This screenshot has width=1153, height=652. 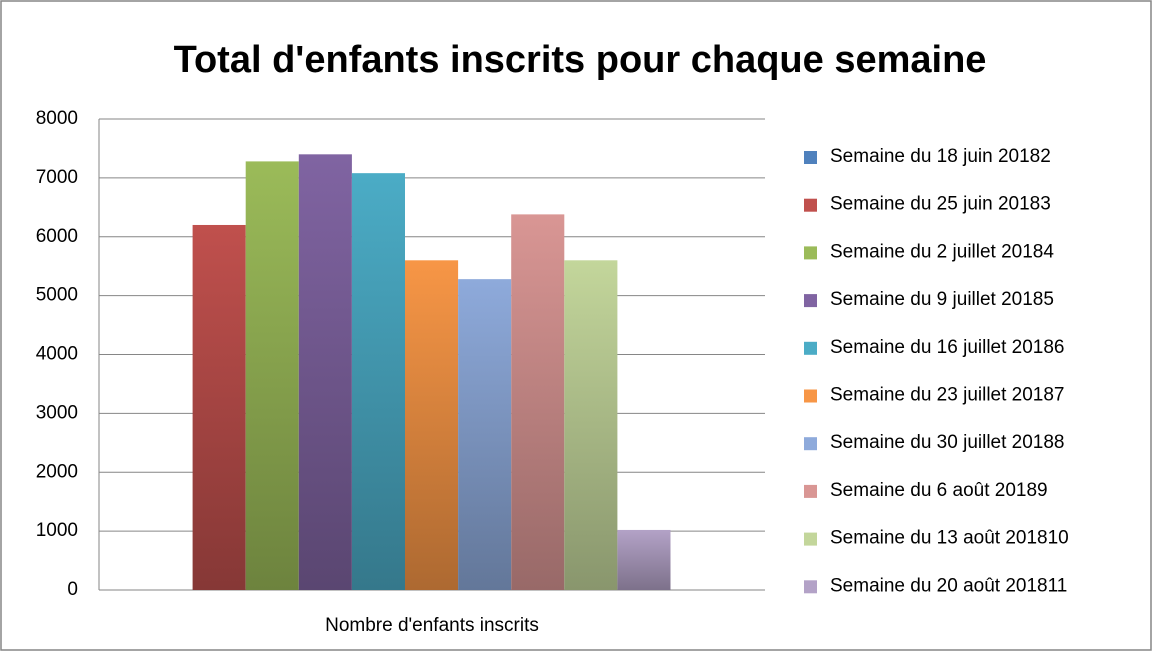 What do you see at coordinates (57, 118) in the screenshot?
I see `y-tick-label: 8000` at bounding box center [57, 118].